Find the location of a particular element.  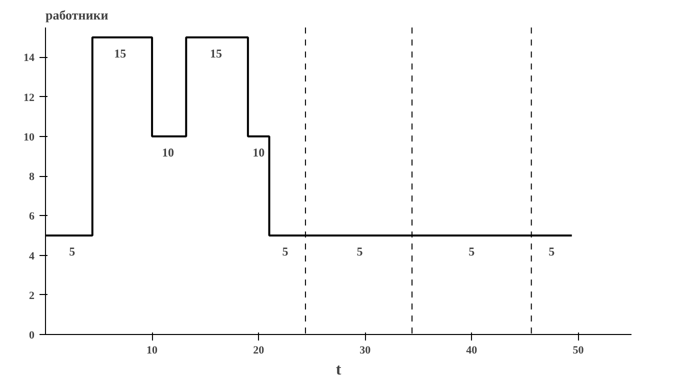

x-tick-label: 30 is located at coordinates (366, 350).